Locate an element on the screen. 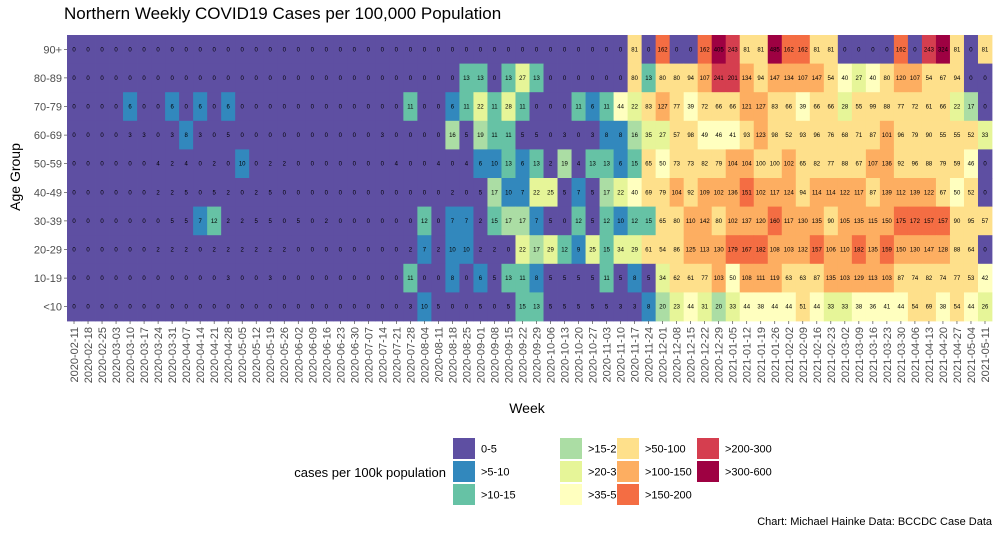  x-tick-label: 2021-04-27 is located at coordinates (958, 355).